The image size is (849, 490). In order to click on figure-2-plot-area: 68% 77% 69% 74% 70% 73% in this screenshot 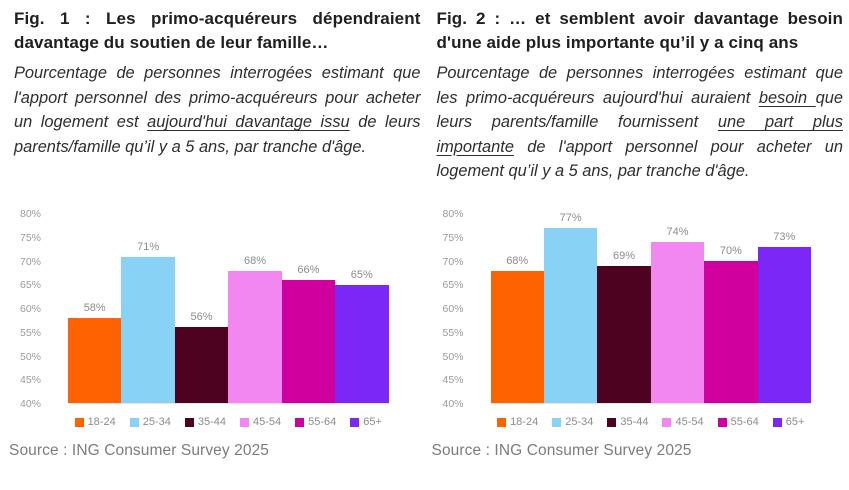, I will do `click(651, 308)`.